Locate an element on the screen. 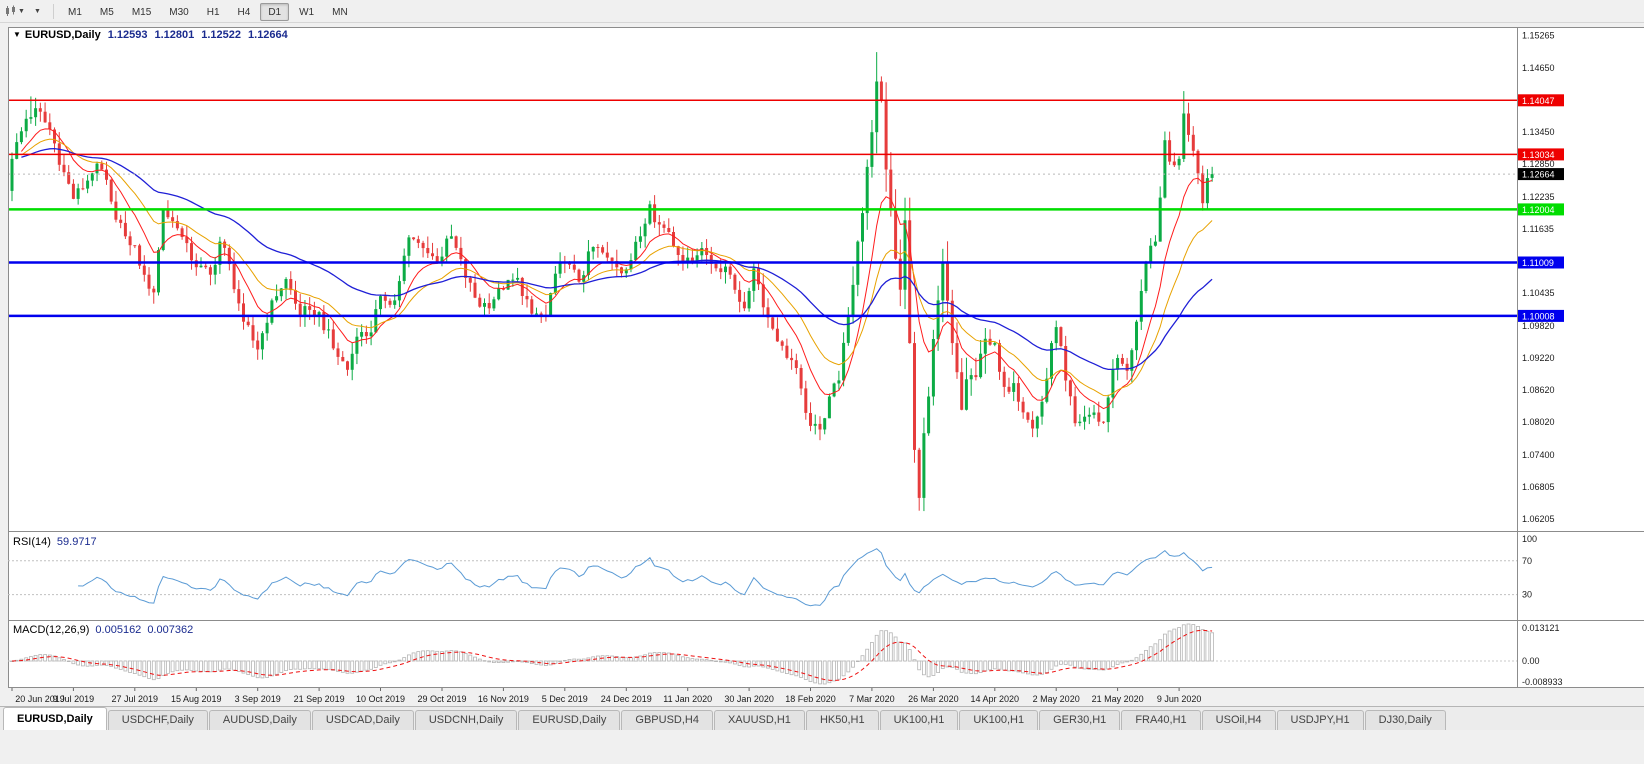 The width and height of the screenshot is (1644, 764). date-label: 21 Sep 2019 is located at coordinates (319, 699).